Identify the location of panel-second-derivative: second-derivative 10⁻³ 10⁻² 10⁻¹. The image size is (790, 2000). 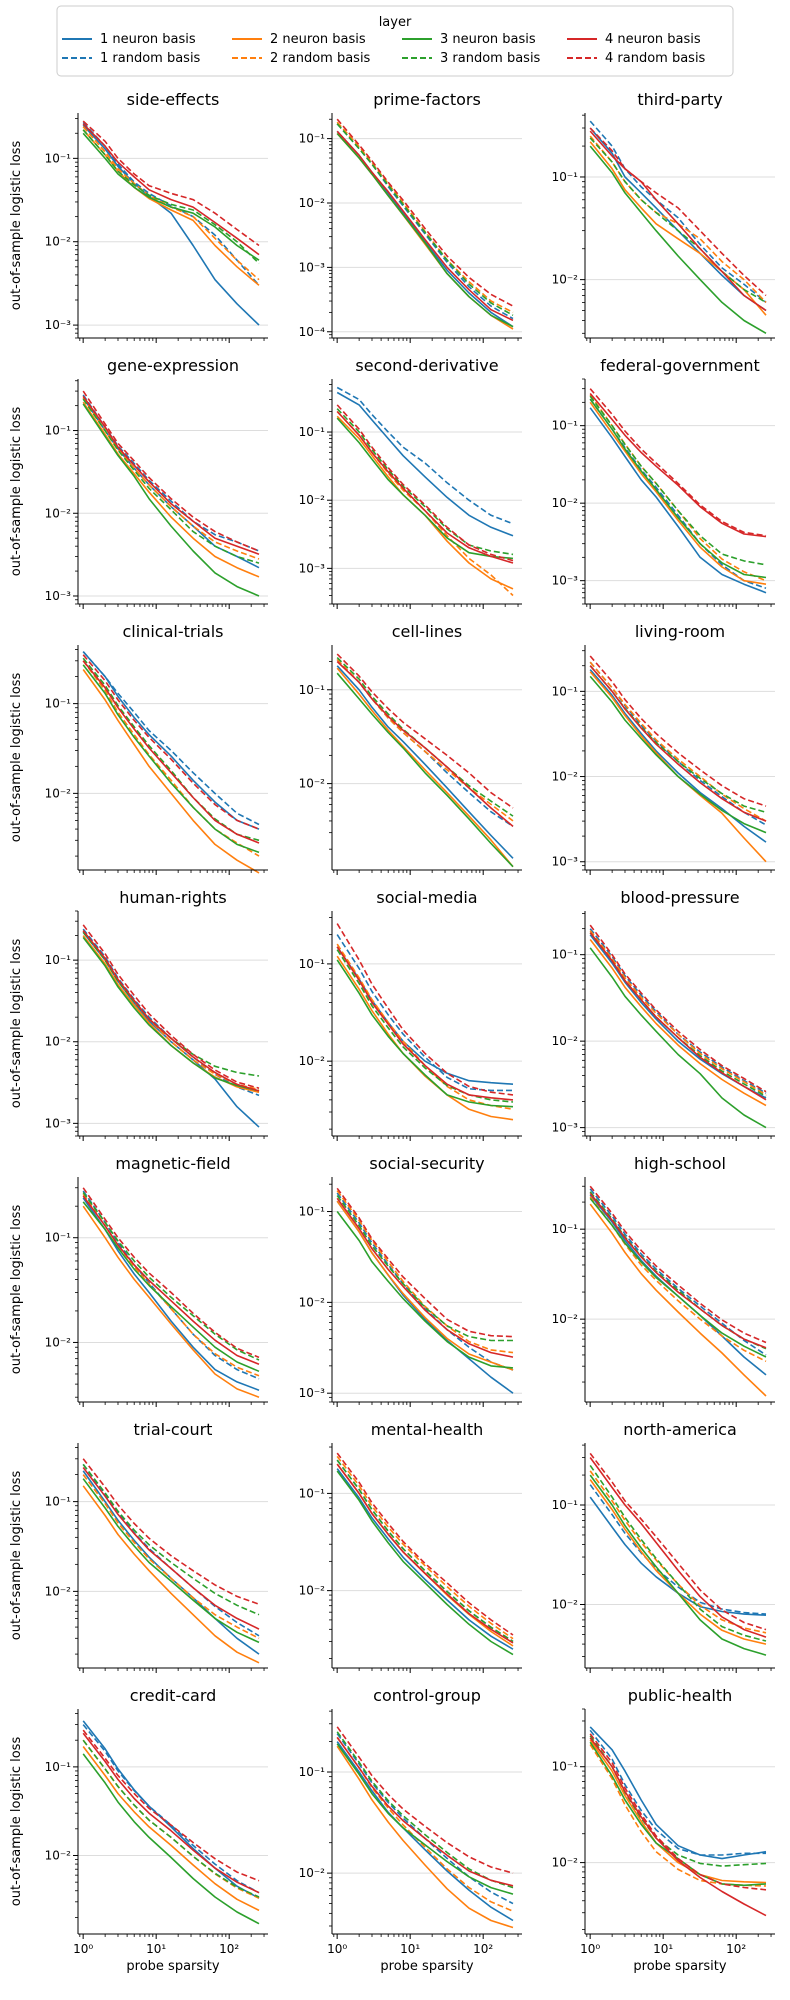
(410, 482).